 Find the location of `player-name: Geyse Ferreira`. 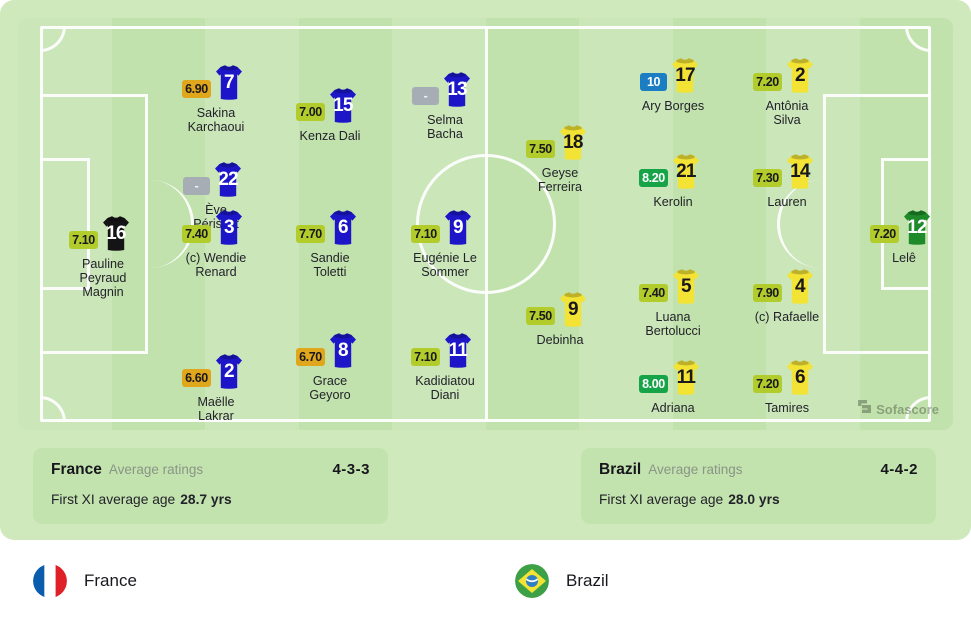

player-name: Geyse Ferreira is located at coordinates (560, 180).